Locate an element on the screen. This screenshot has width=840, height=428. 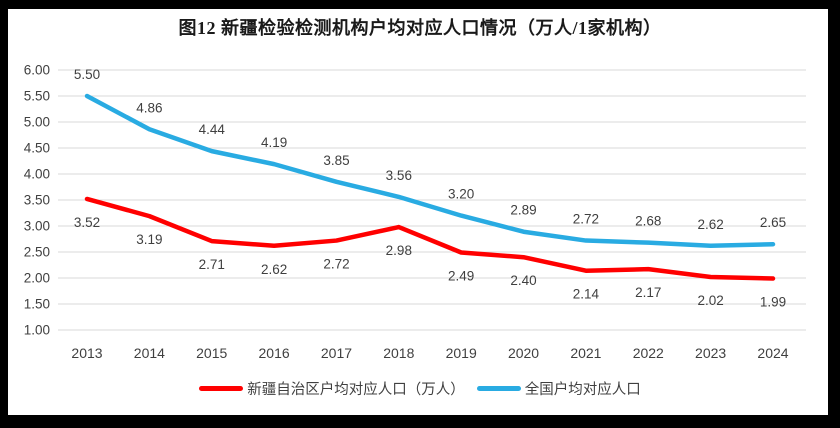
x-axis-tick-label: 2020 is located at coordinates (523, 353).